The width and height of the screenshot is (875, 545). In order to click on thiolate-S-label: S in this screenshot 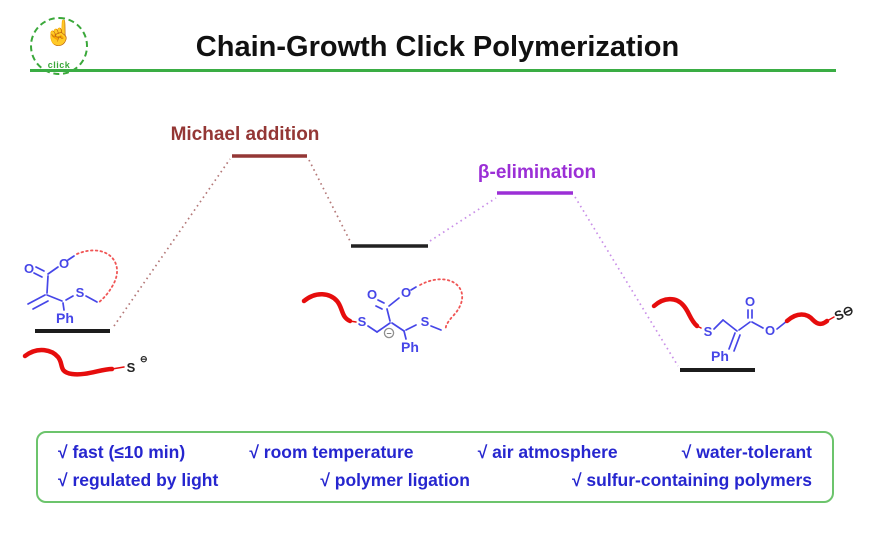, I will do `click(131, 367)`.